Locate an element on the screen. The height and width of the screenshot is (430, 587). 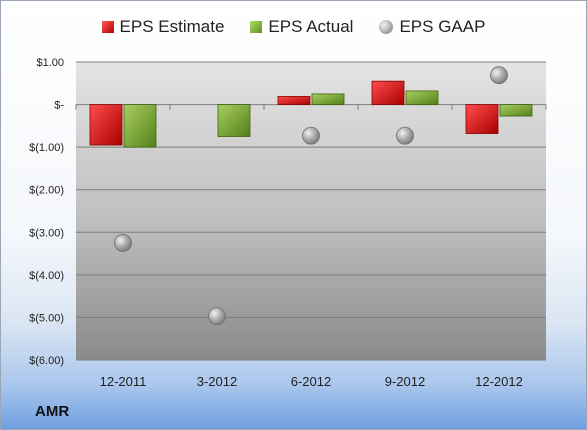
legend: EPS Estimate EPS Actual EPS GAAP is located at coordinates (293, 27).